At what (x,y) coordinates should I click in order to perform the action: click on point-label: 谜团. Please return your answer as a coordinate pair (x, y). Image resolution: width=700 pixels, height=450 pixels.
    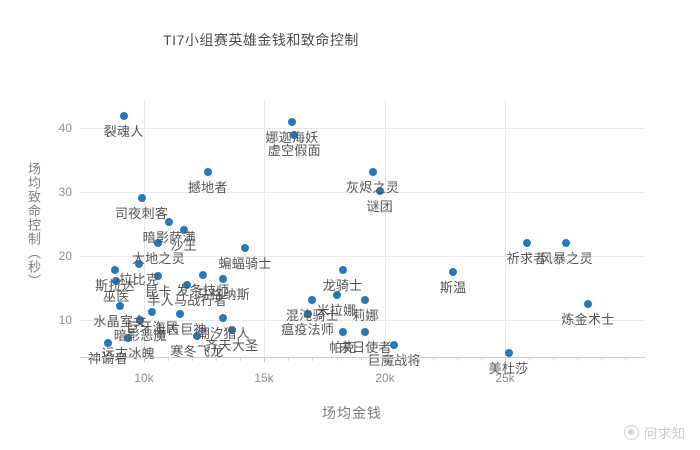
    Looking at the image, I should click on (380, 206).